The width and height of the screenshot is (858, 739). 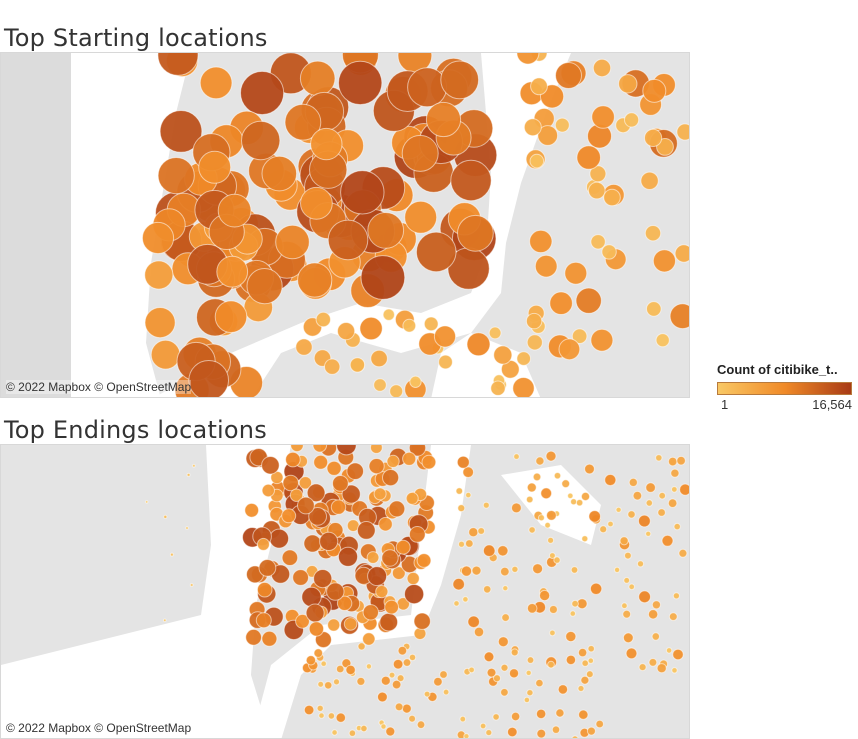 What do you see at coordinates (99, 728) in the screenshot?
I see `map-attribution: © 2022 Mapbox © OpenStreetMap` at bounding box center [99, 728].